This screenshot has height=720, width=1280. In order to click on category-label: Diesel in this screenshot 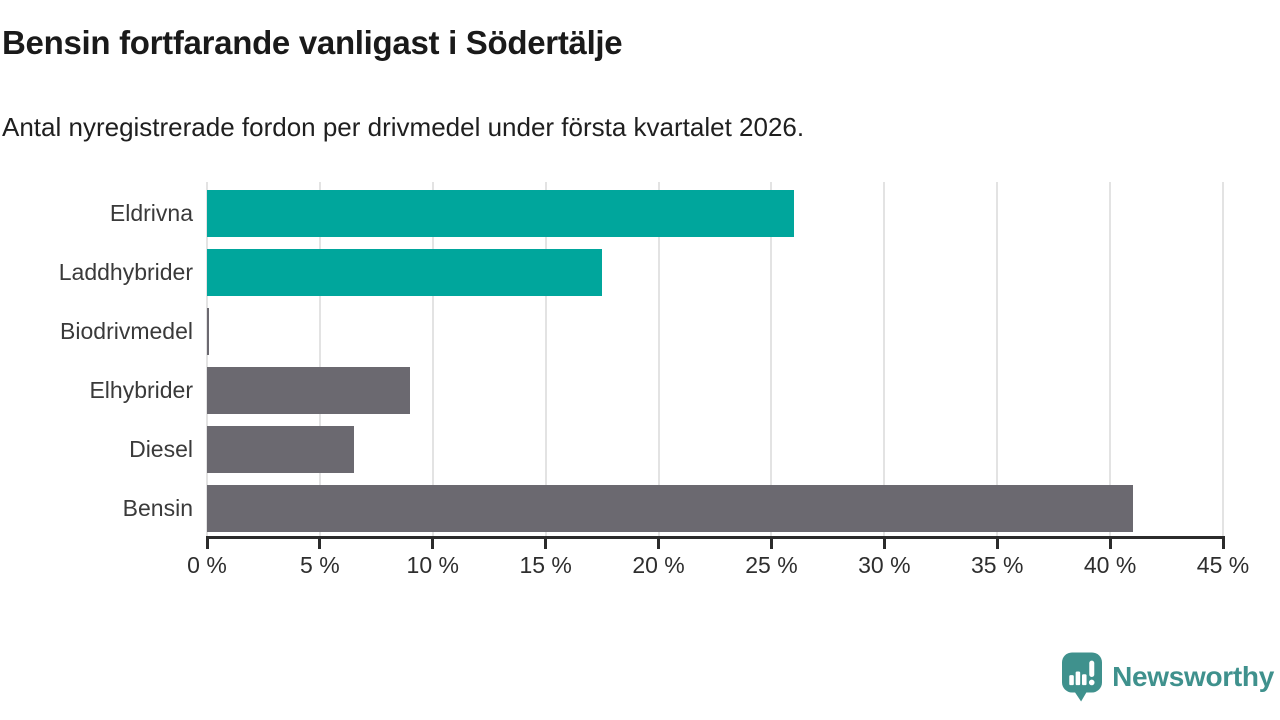, I will do `click(161, 449)`.